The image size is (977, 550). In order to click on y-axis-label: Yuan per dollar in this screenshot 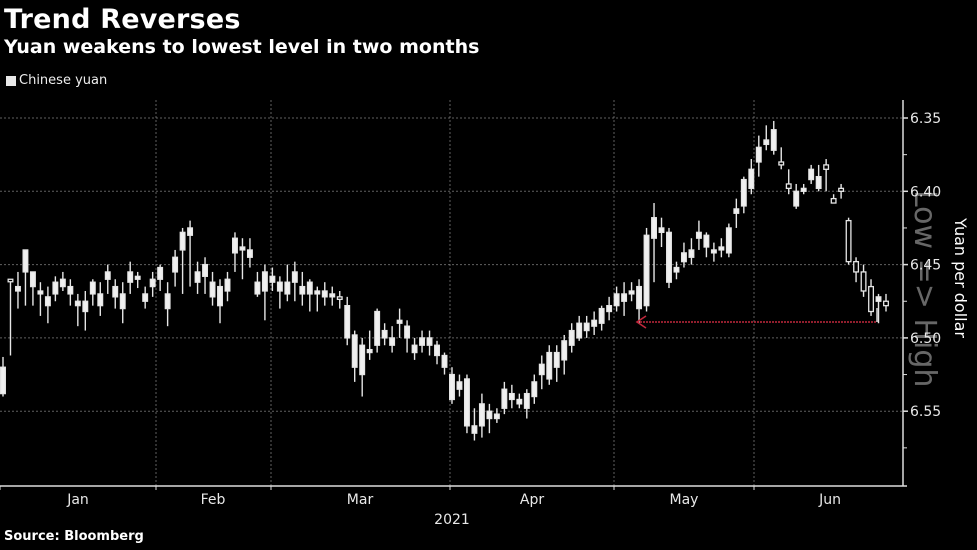, I will do `click(960, 277)`.